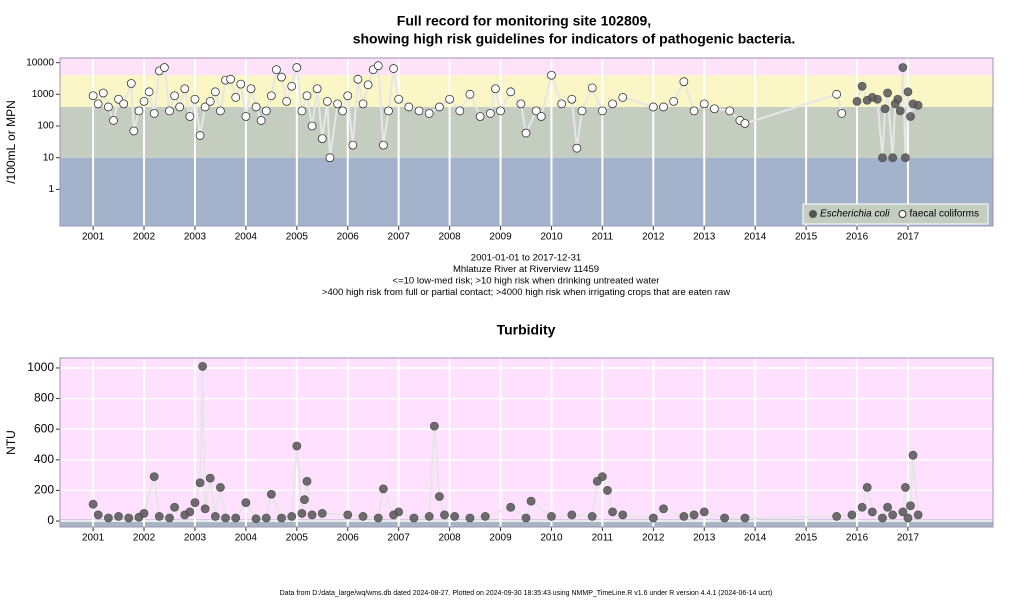  What do you see at coordinates (11, 142) in the screenshot?
I see `y-axis-label: /100mL or MPN` at bounding box center [11, 142].